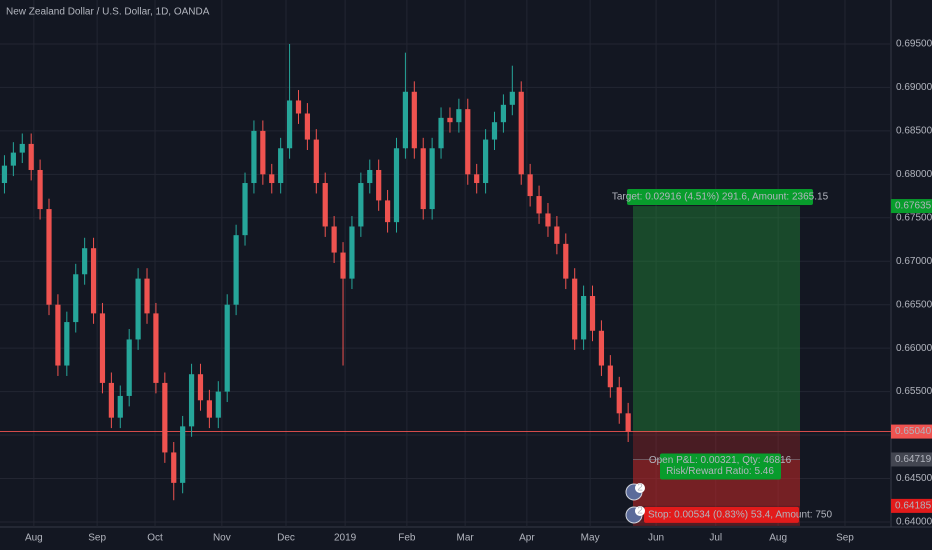 Image resolution: width=932 pixels, height=550 pixels. What do you see at coordinates (913, 206) in the screenshot?
I see `price-tag-label: 0.67635` at bounding box center [913, 206].